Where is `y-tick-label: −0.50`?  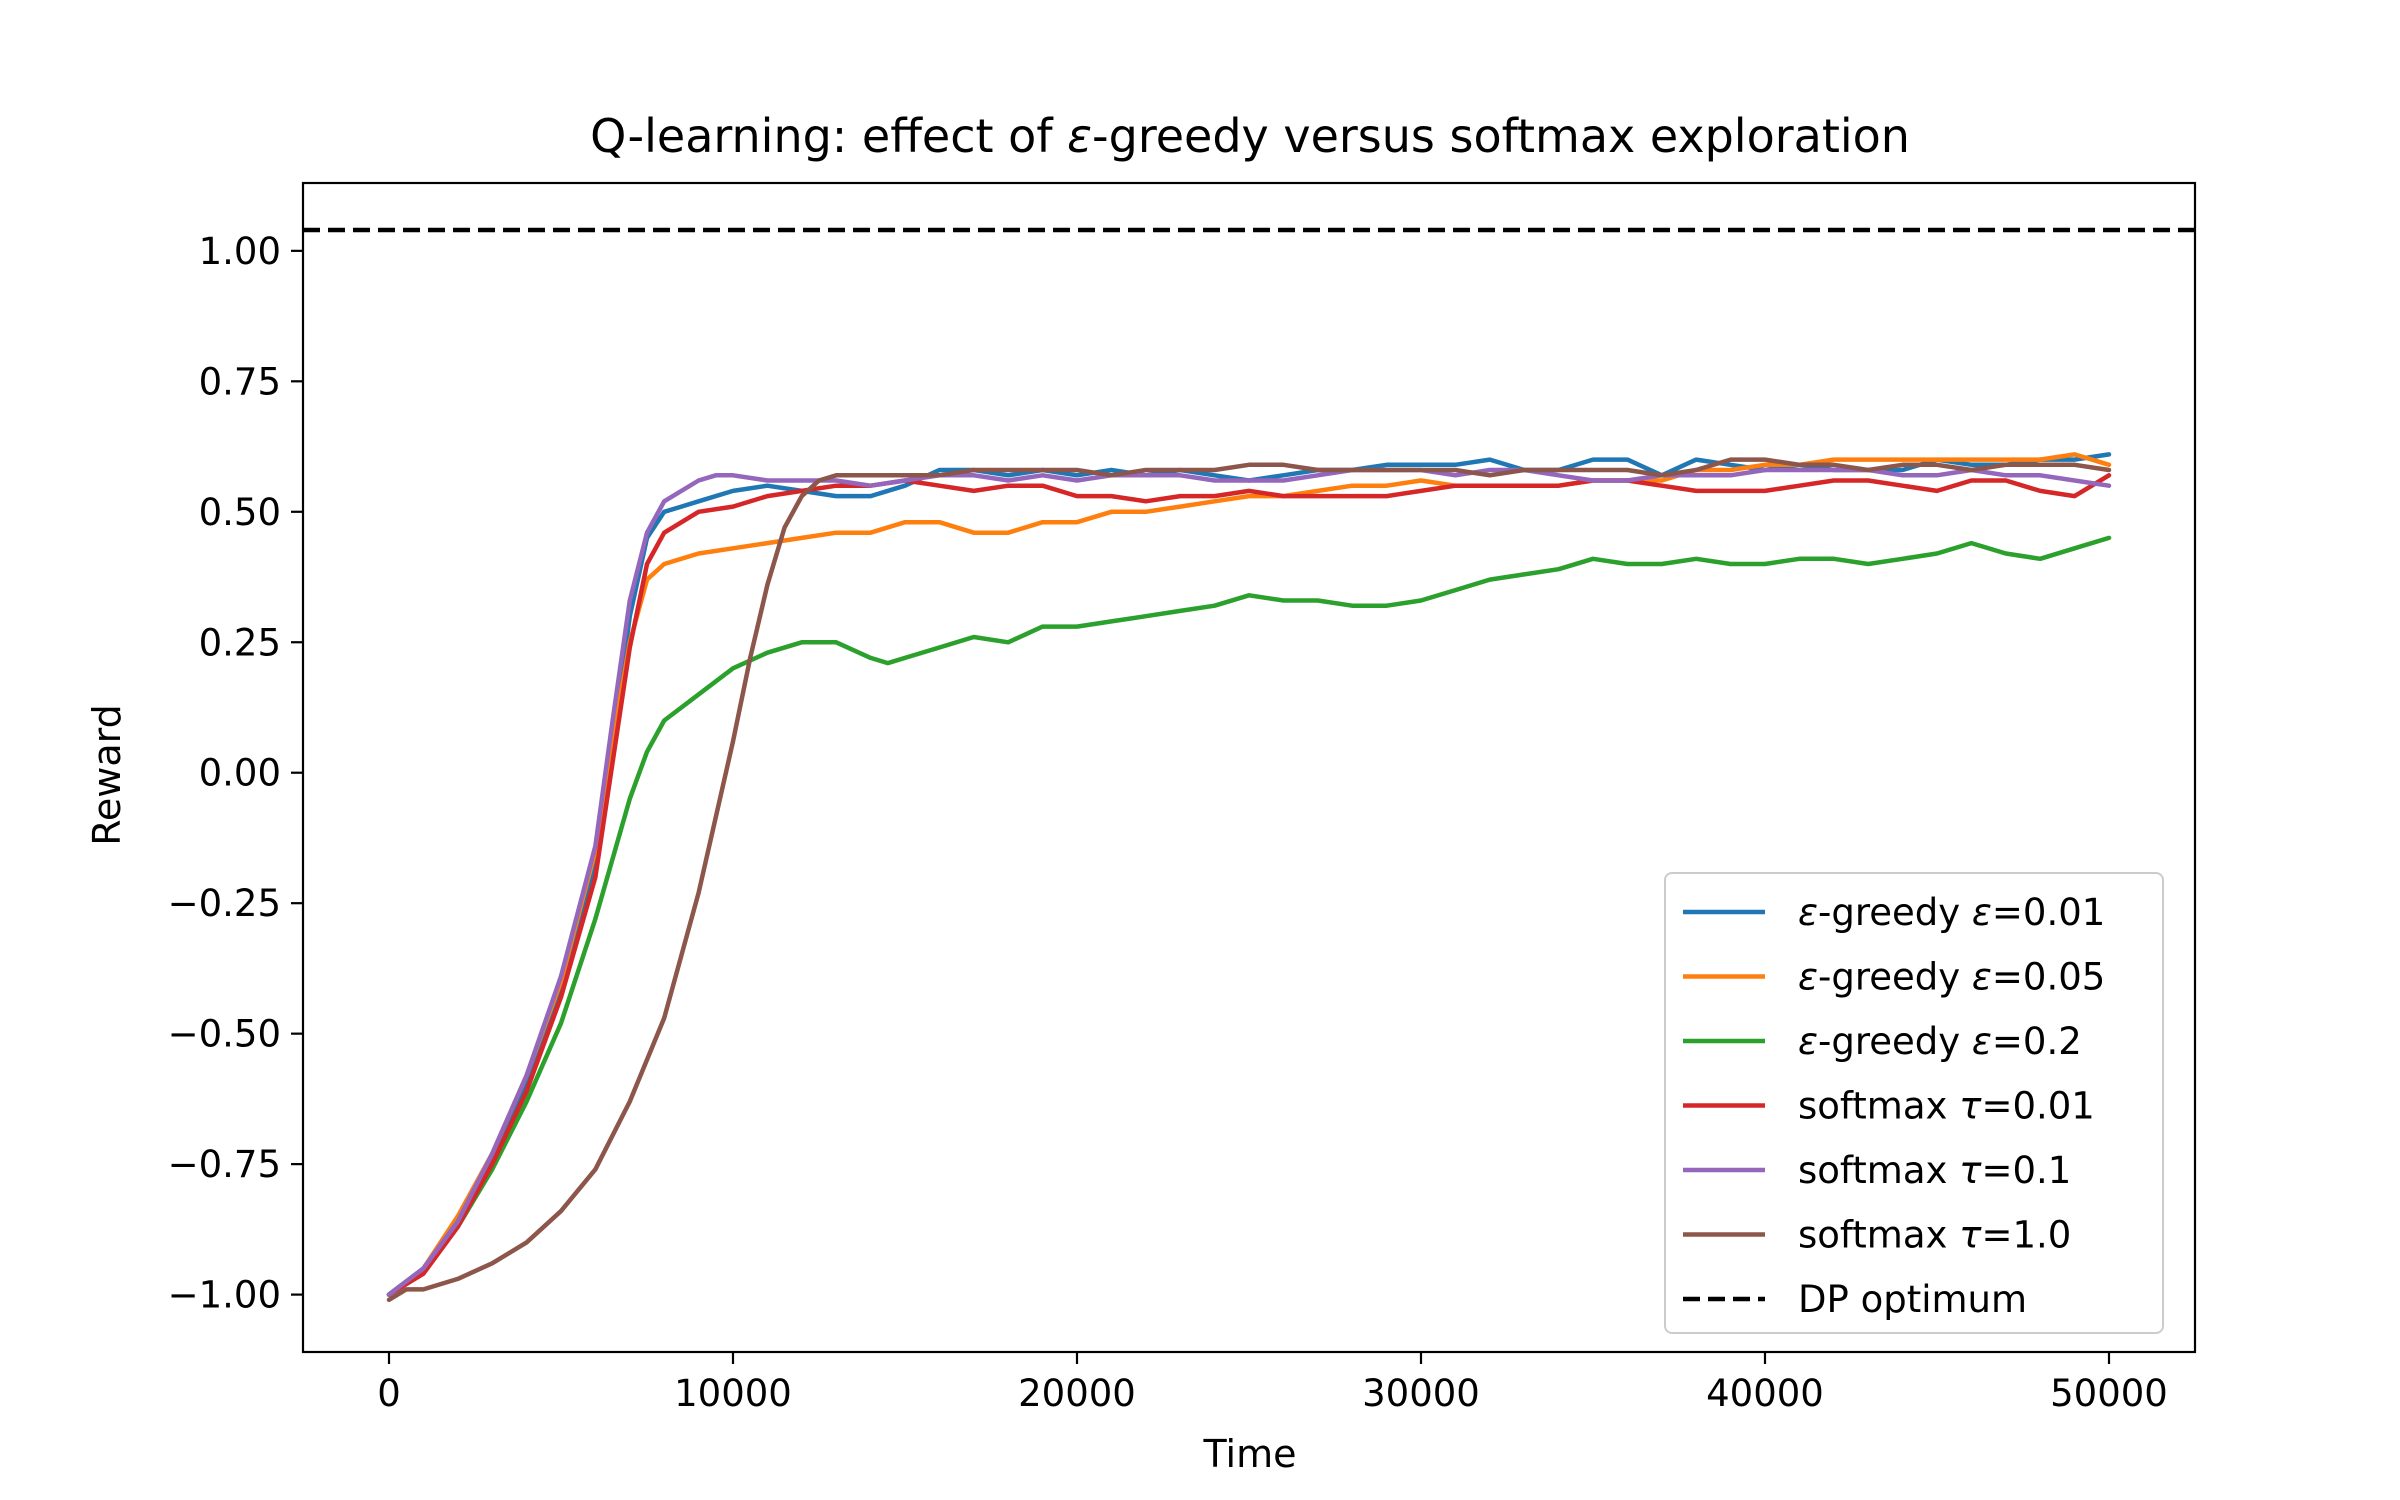
y-tick-label: −0.50 is located at coordinates (224, 1034).